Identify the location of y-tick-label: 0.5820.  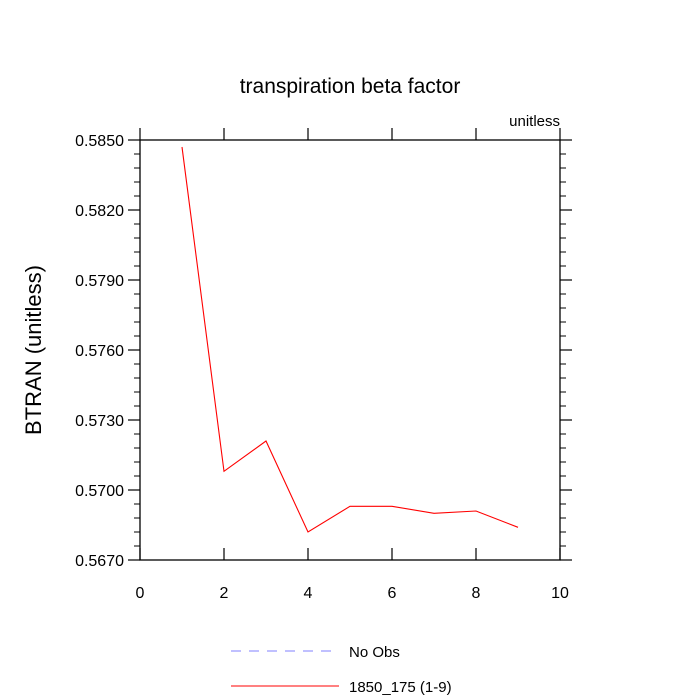
(99, 211).